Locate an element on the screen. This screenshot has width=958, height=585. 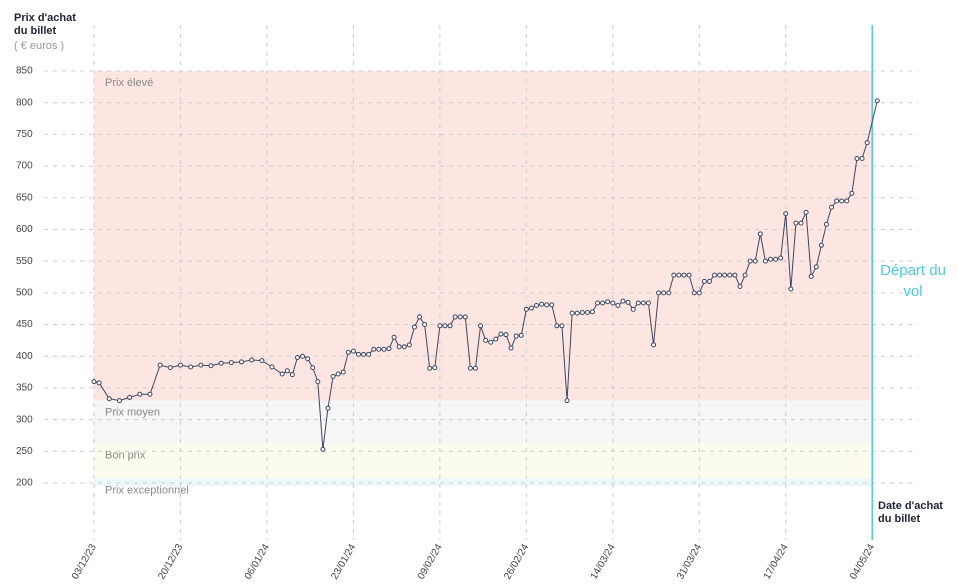
x-tick-label: 06/01/24 is located at coordinates (257, 562).